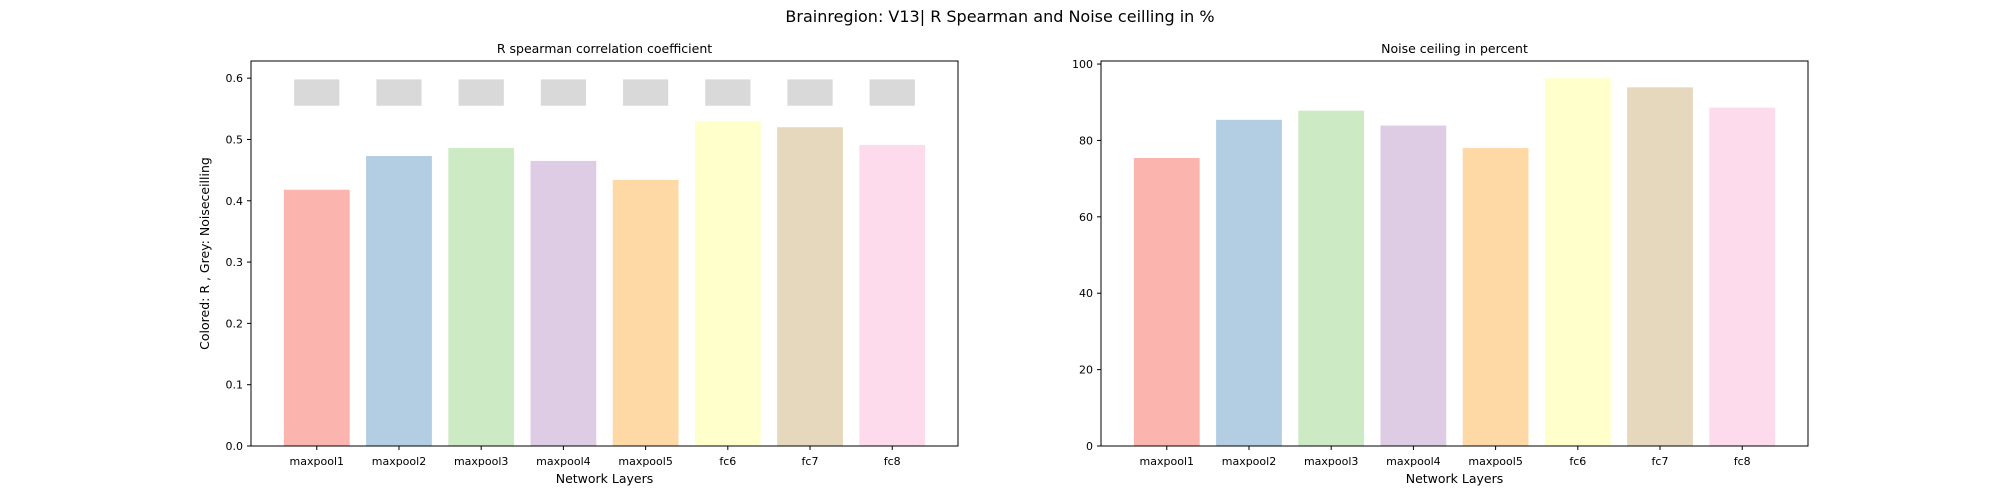 This screenshot has height=500, width=2000. Describe the element at coordinates (235, 446) in the screenshot. I see `y-tick-label: 0.0` at that location.